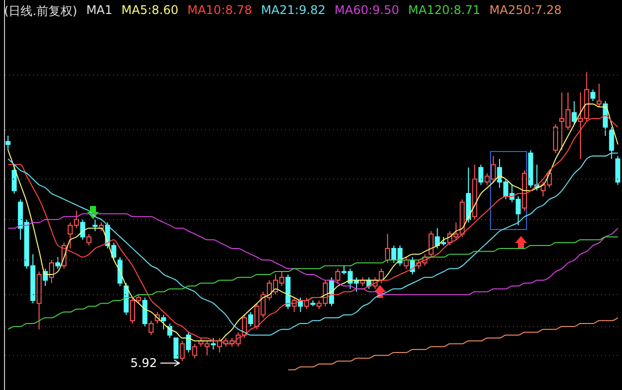 This screenshot has height=390, width=622. What do you see at coordinates (525, 11) in the screenshot?
I see `text: MA250:7.28` at bounding box center [525, 11].